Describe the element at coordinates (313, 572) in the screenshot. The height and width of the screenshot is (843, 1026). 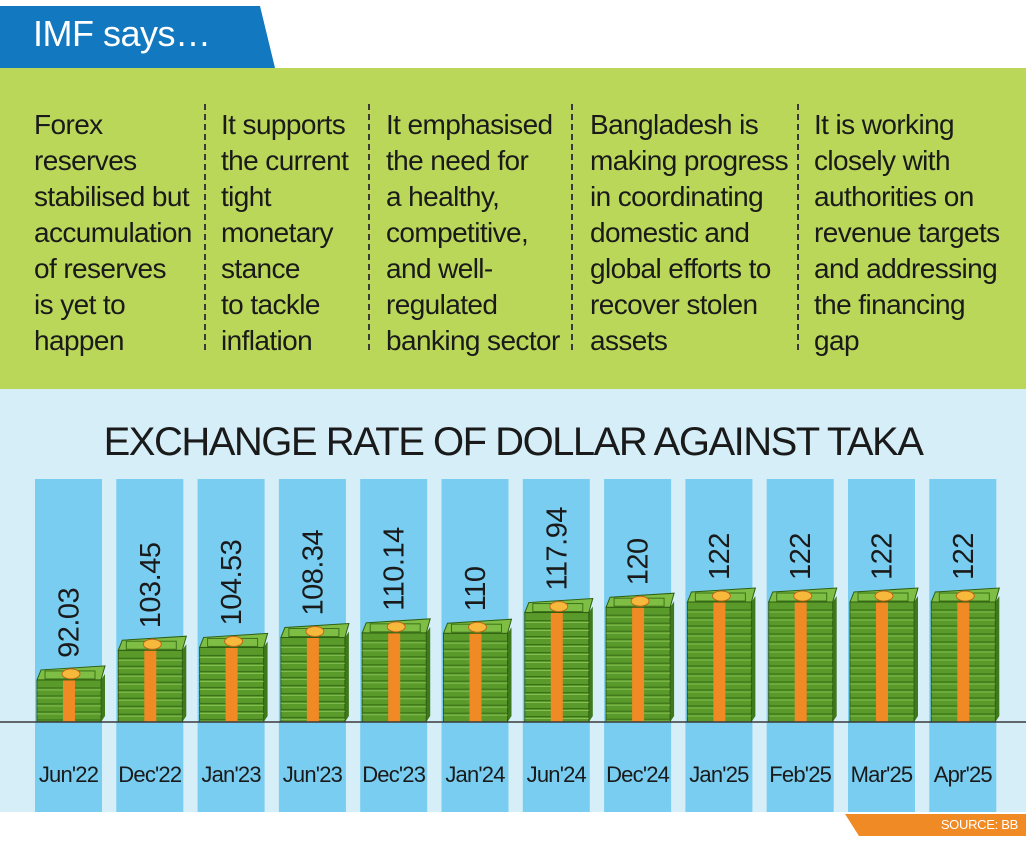
I see `value-label-3: 108.34` at that location.